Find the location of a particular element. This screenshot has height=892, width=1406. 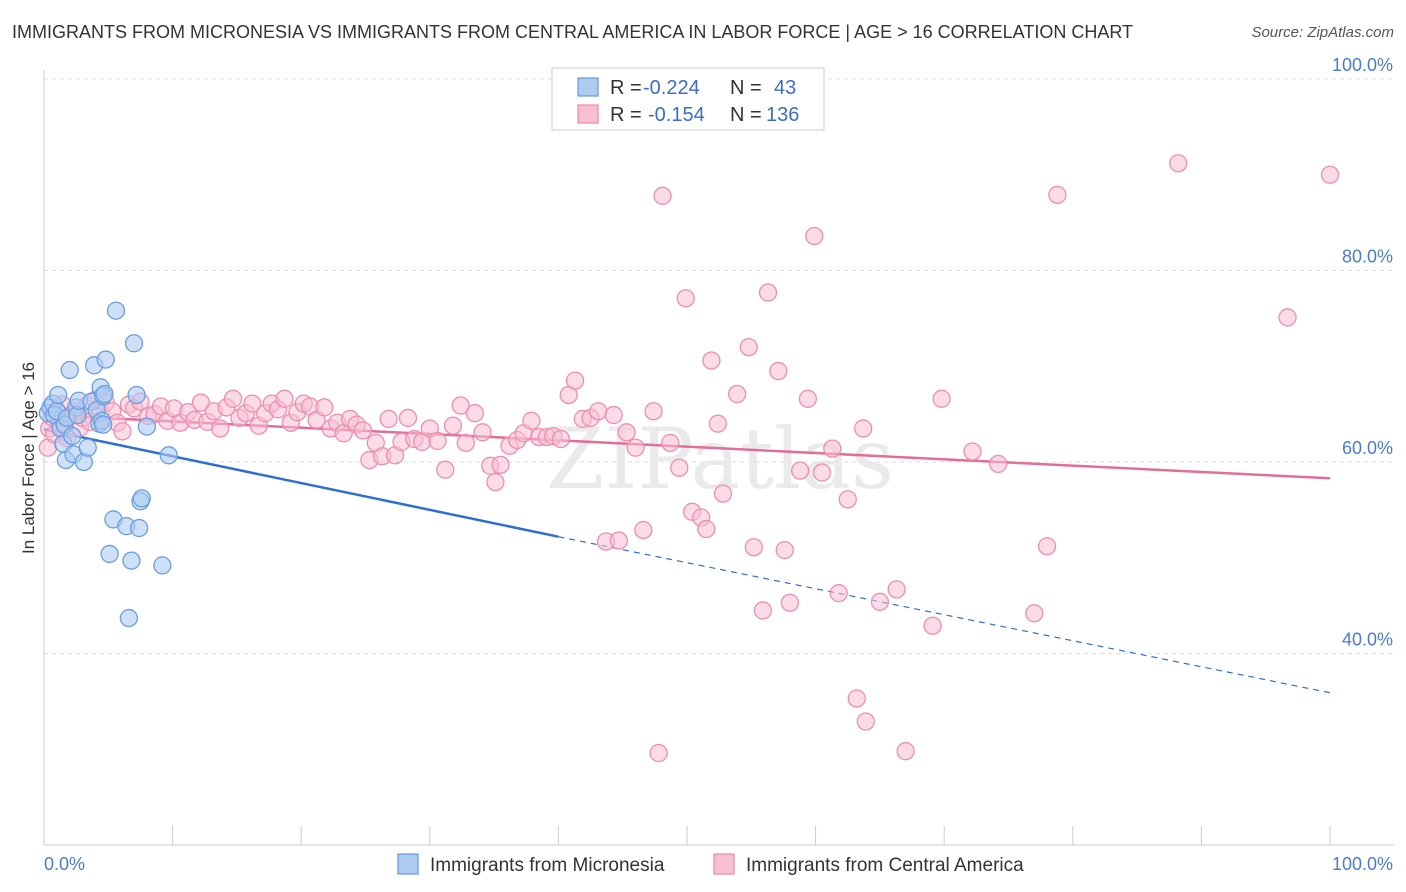

series-legend-label-micronesia: Immigrants from Micronesia is located at coordinates (547, 865).